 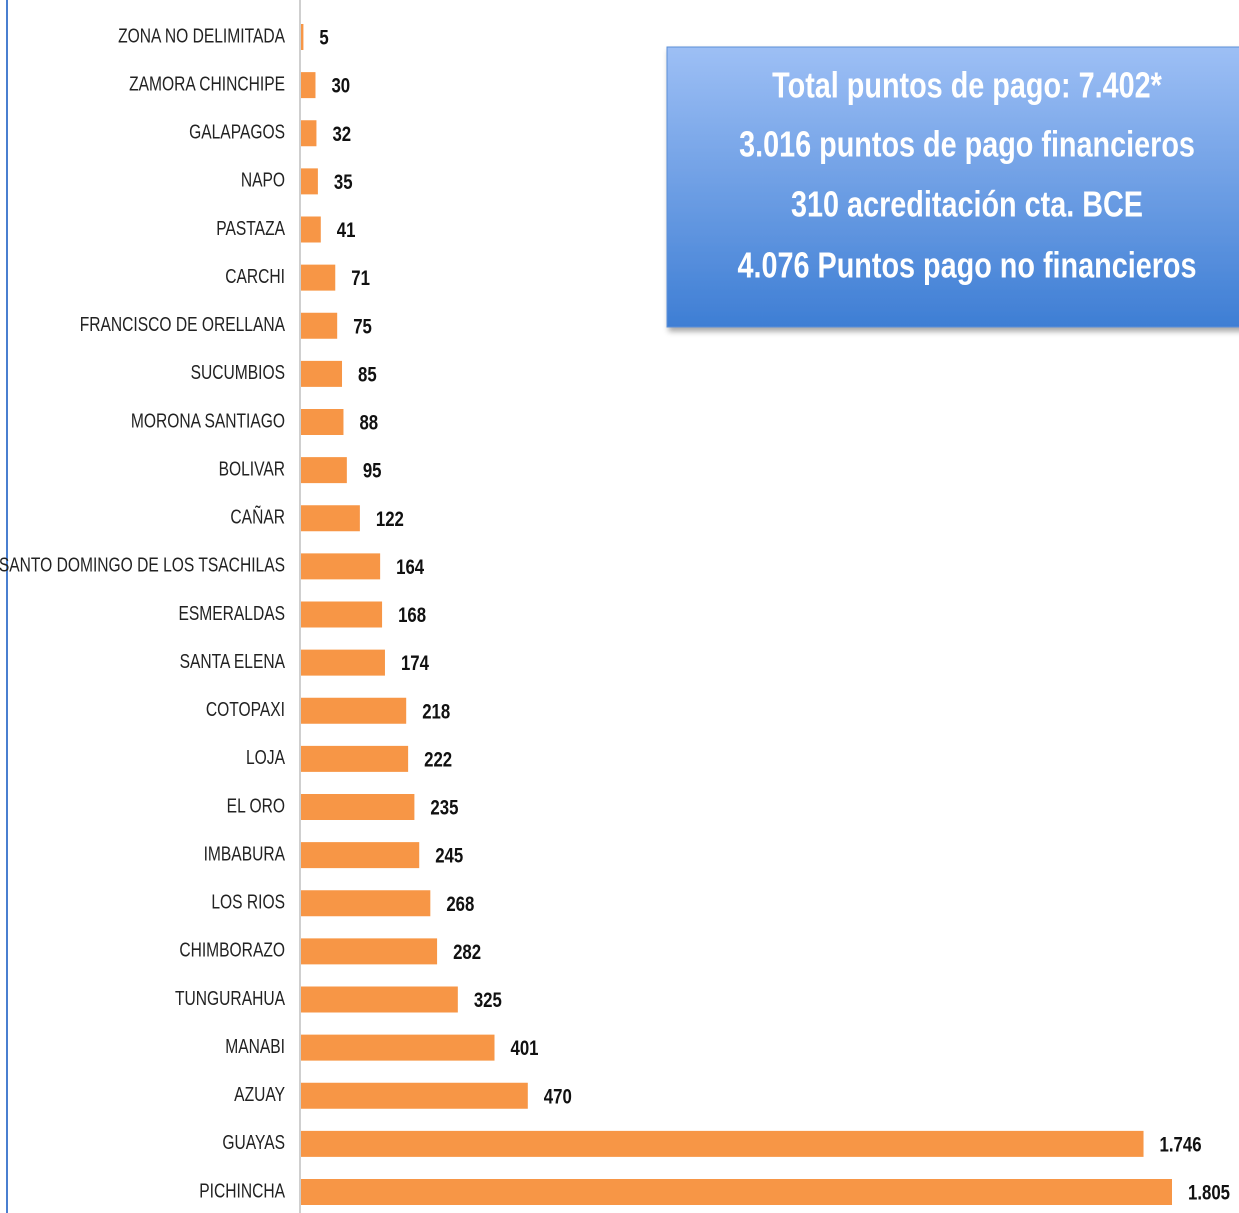 What do you see at coordinates (412, 615) in the screenshot?
I see `value-label: 168` at bounding box center [412, 615].